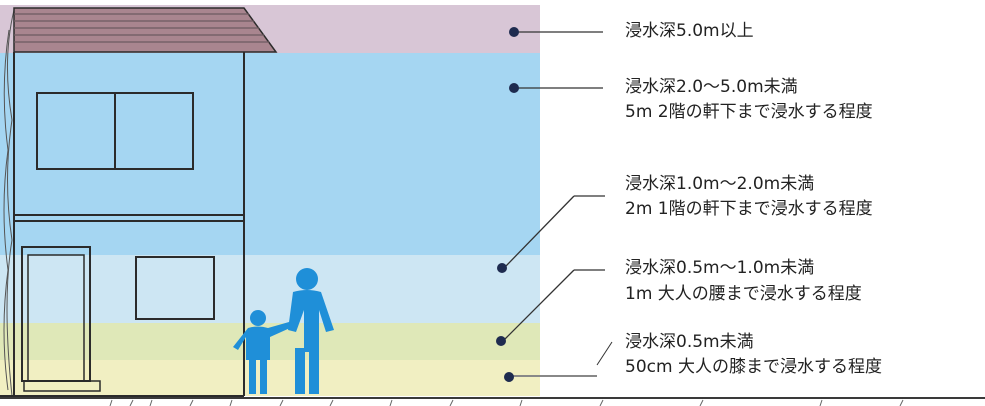  Describe the element at coordinates (311, 331) in the screenshot. I see `adult-figure` at that location.